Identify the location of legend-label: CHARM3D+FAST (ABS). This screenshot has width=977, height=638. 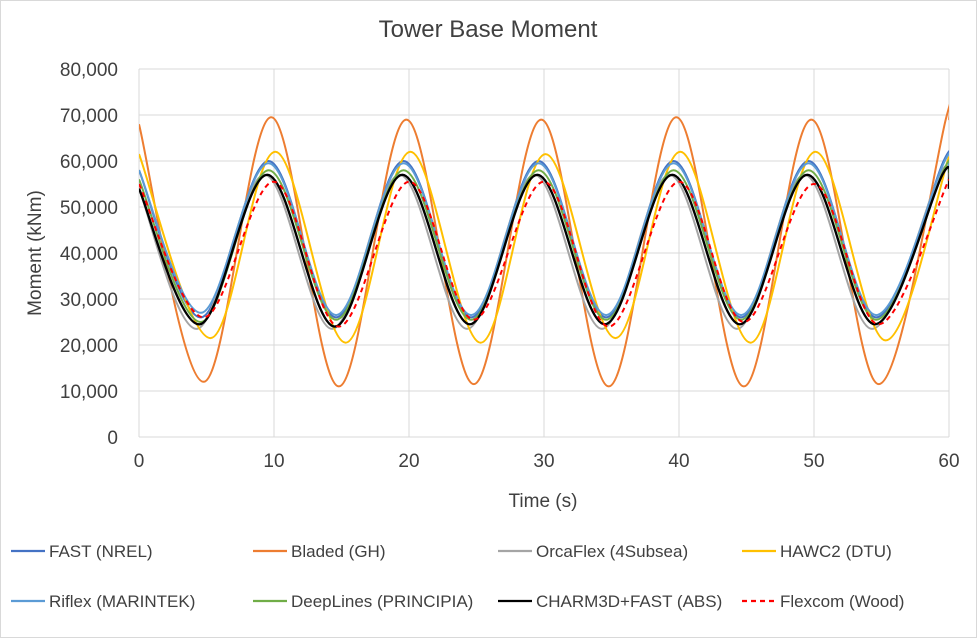
(629, 601).